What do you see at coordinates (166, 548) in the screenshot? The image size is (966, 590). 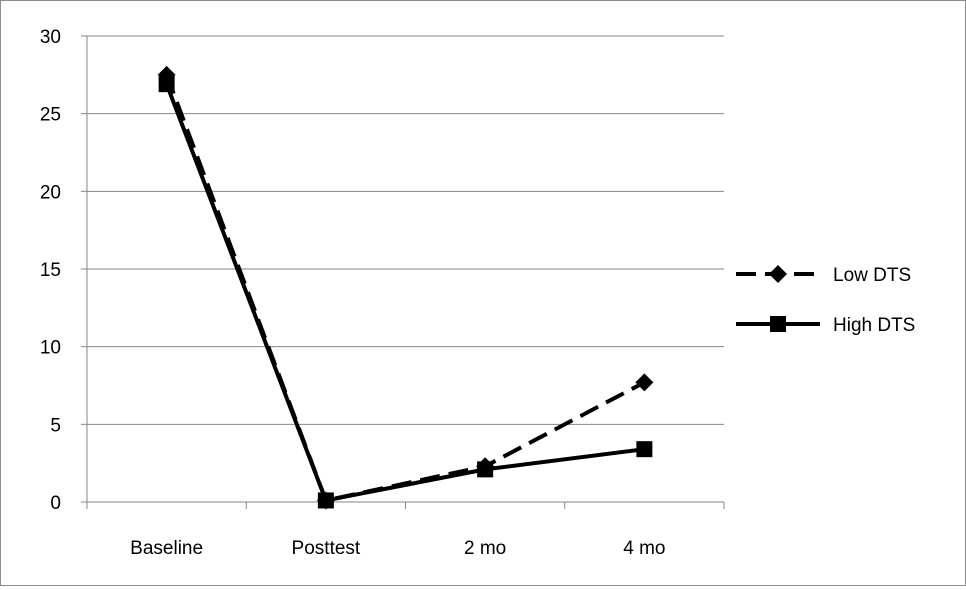 I see `x-tick-label: Baseline` at bounding box center [166, 548].